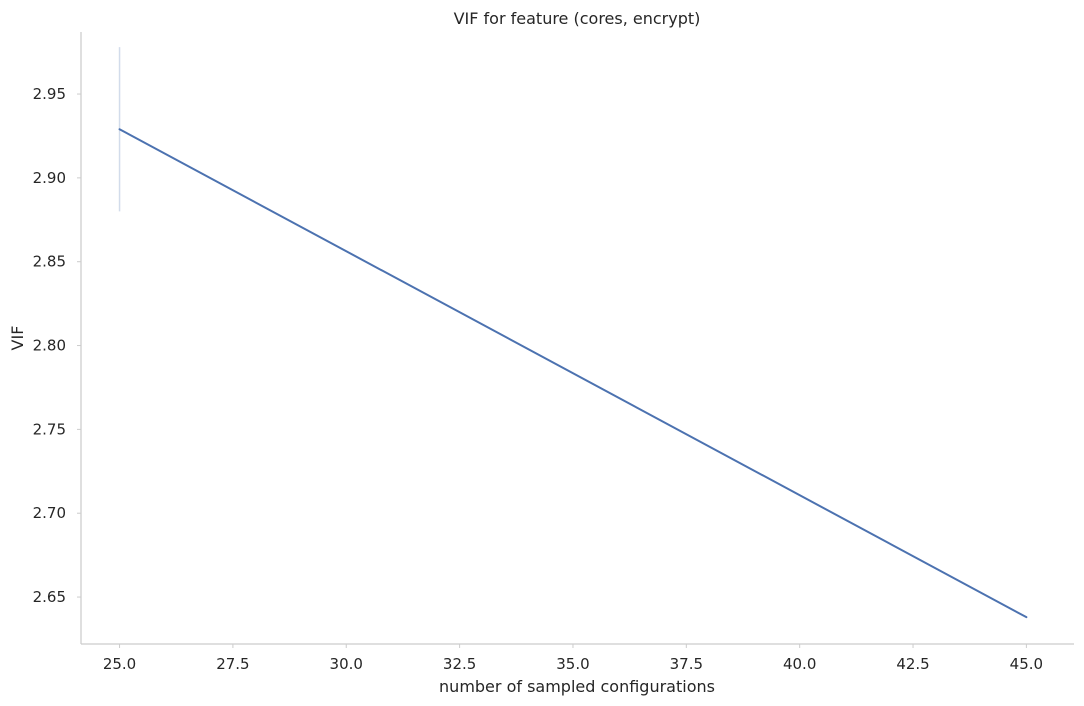 Image resolution: width=1084 pixels, height=706 pixels. What do you see at coordinates (346, 664) in the screenshot?
I see `x-tick-label: 30.0` at bounding box center [346, 664].